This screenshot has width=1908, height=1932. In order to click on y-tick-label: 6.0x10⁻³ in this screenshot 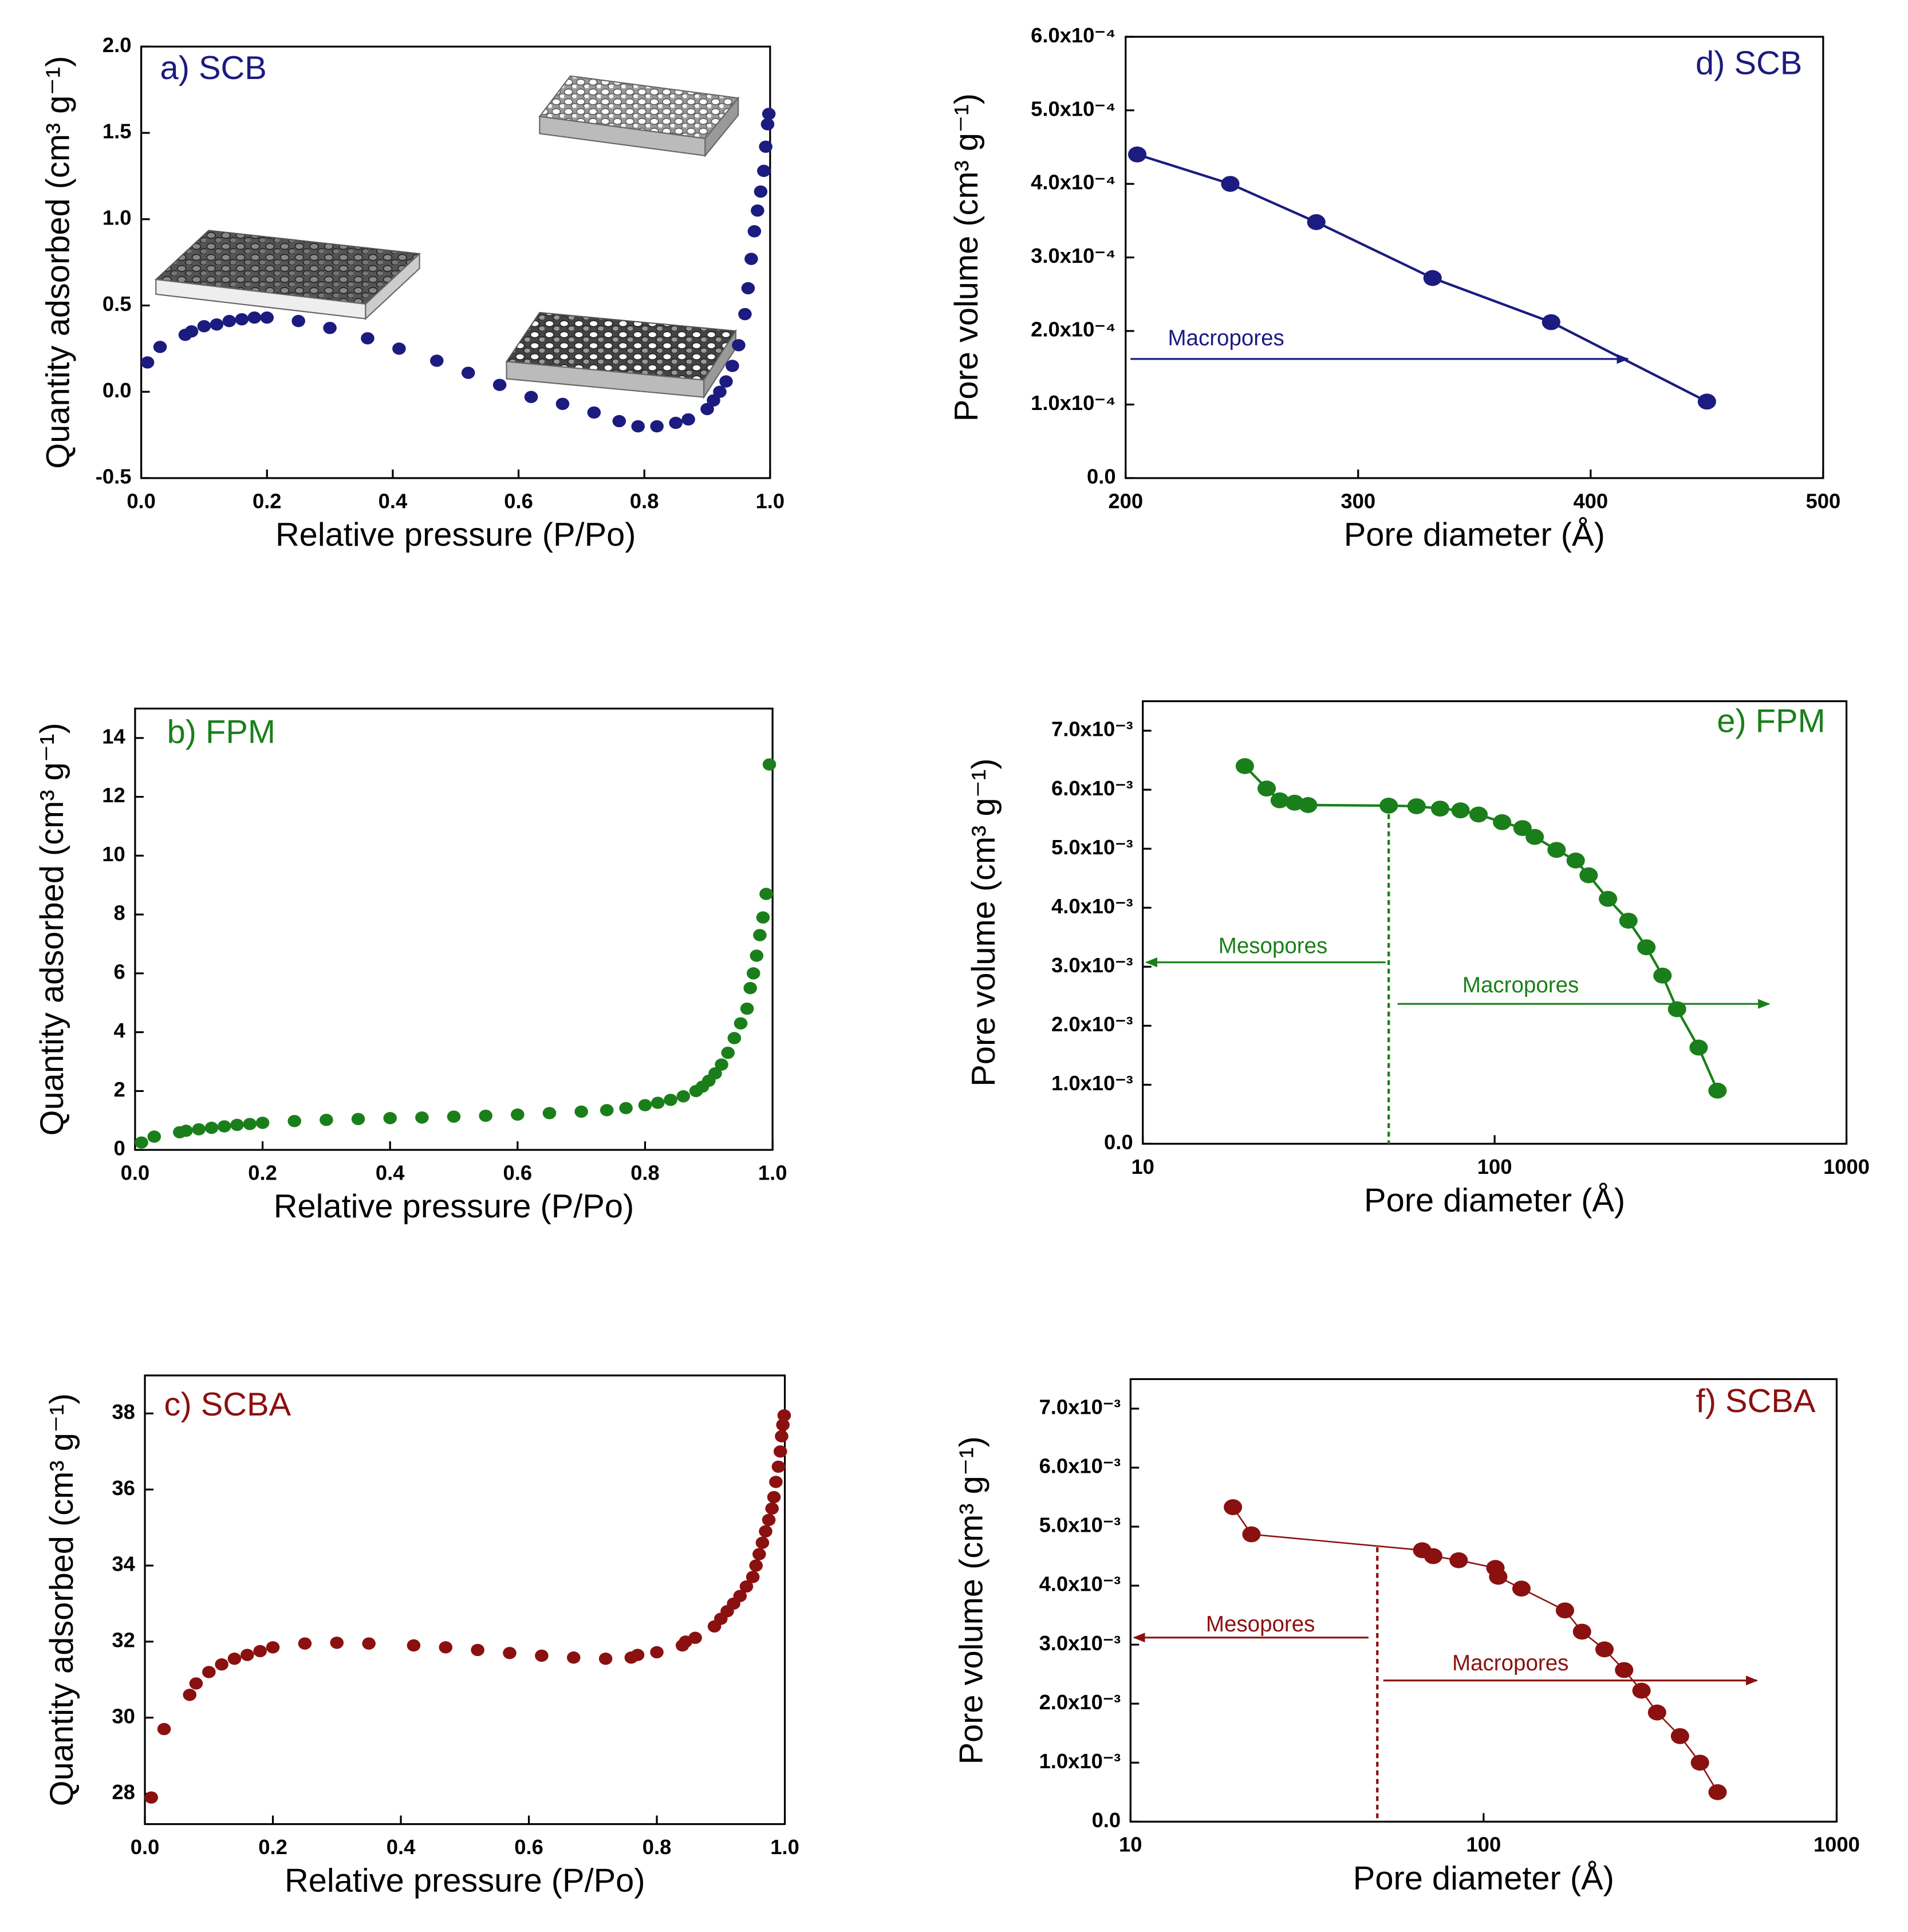, I will do `click(1080, 1466)`.